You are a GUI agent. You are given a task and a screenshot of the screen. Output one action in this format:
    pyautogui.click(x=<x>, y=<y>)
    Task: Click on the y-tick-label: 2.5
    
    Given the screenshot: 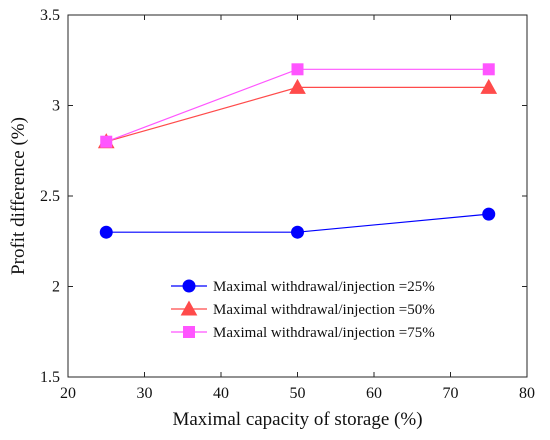 What is the action you would take?
    pyautogui.click(x=50, y=196)
    